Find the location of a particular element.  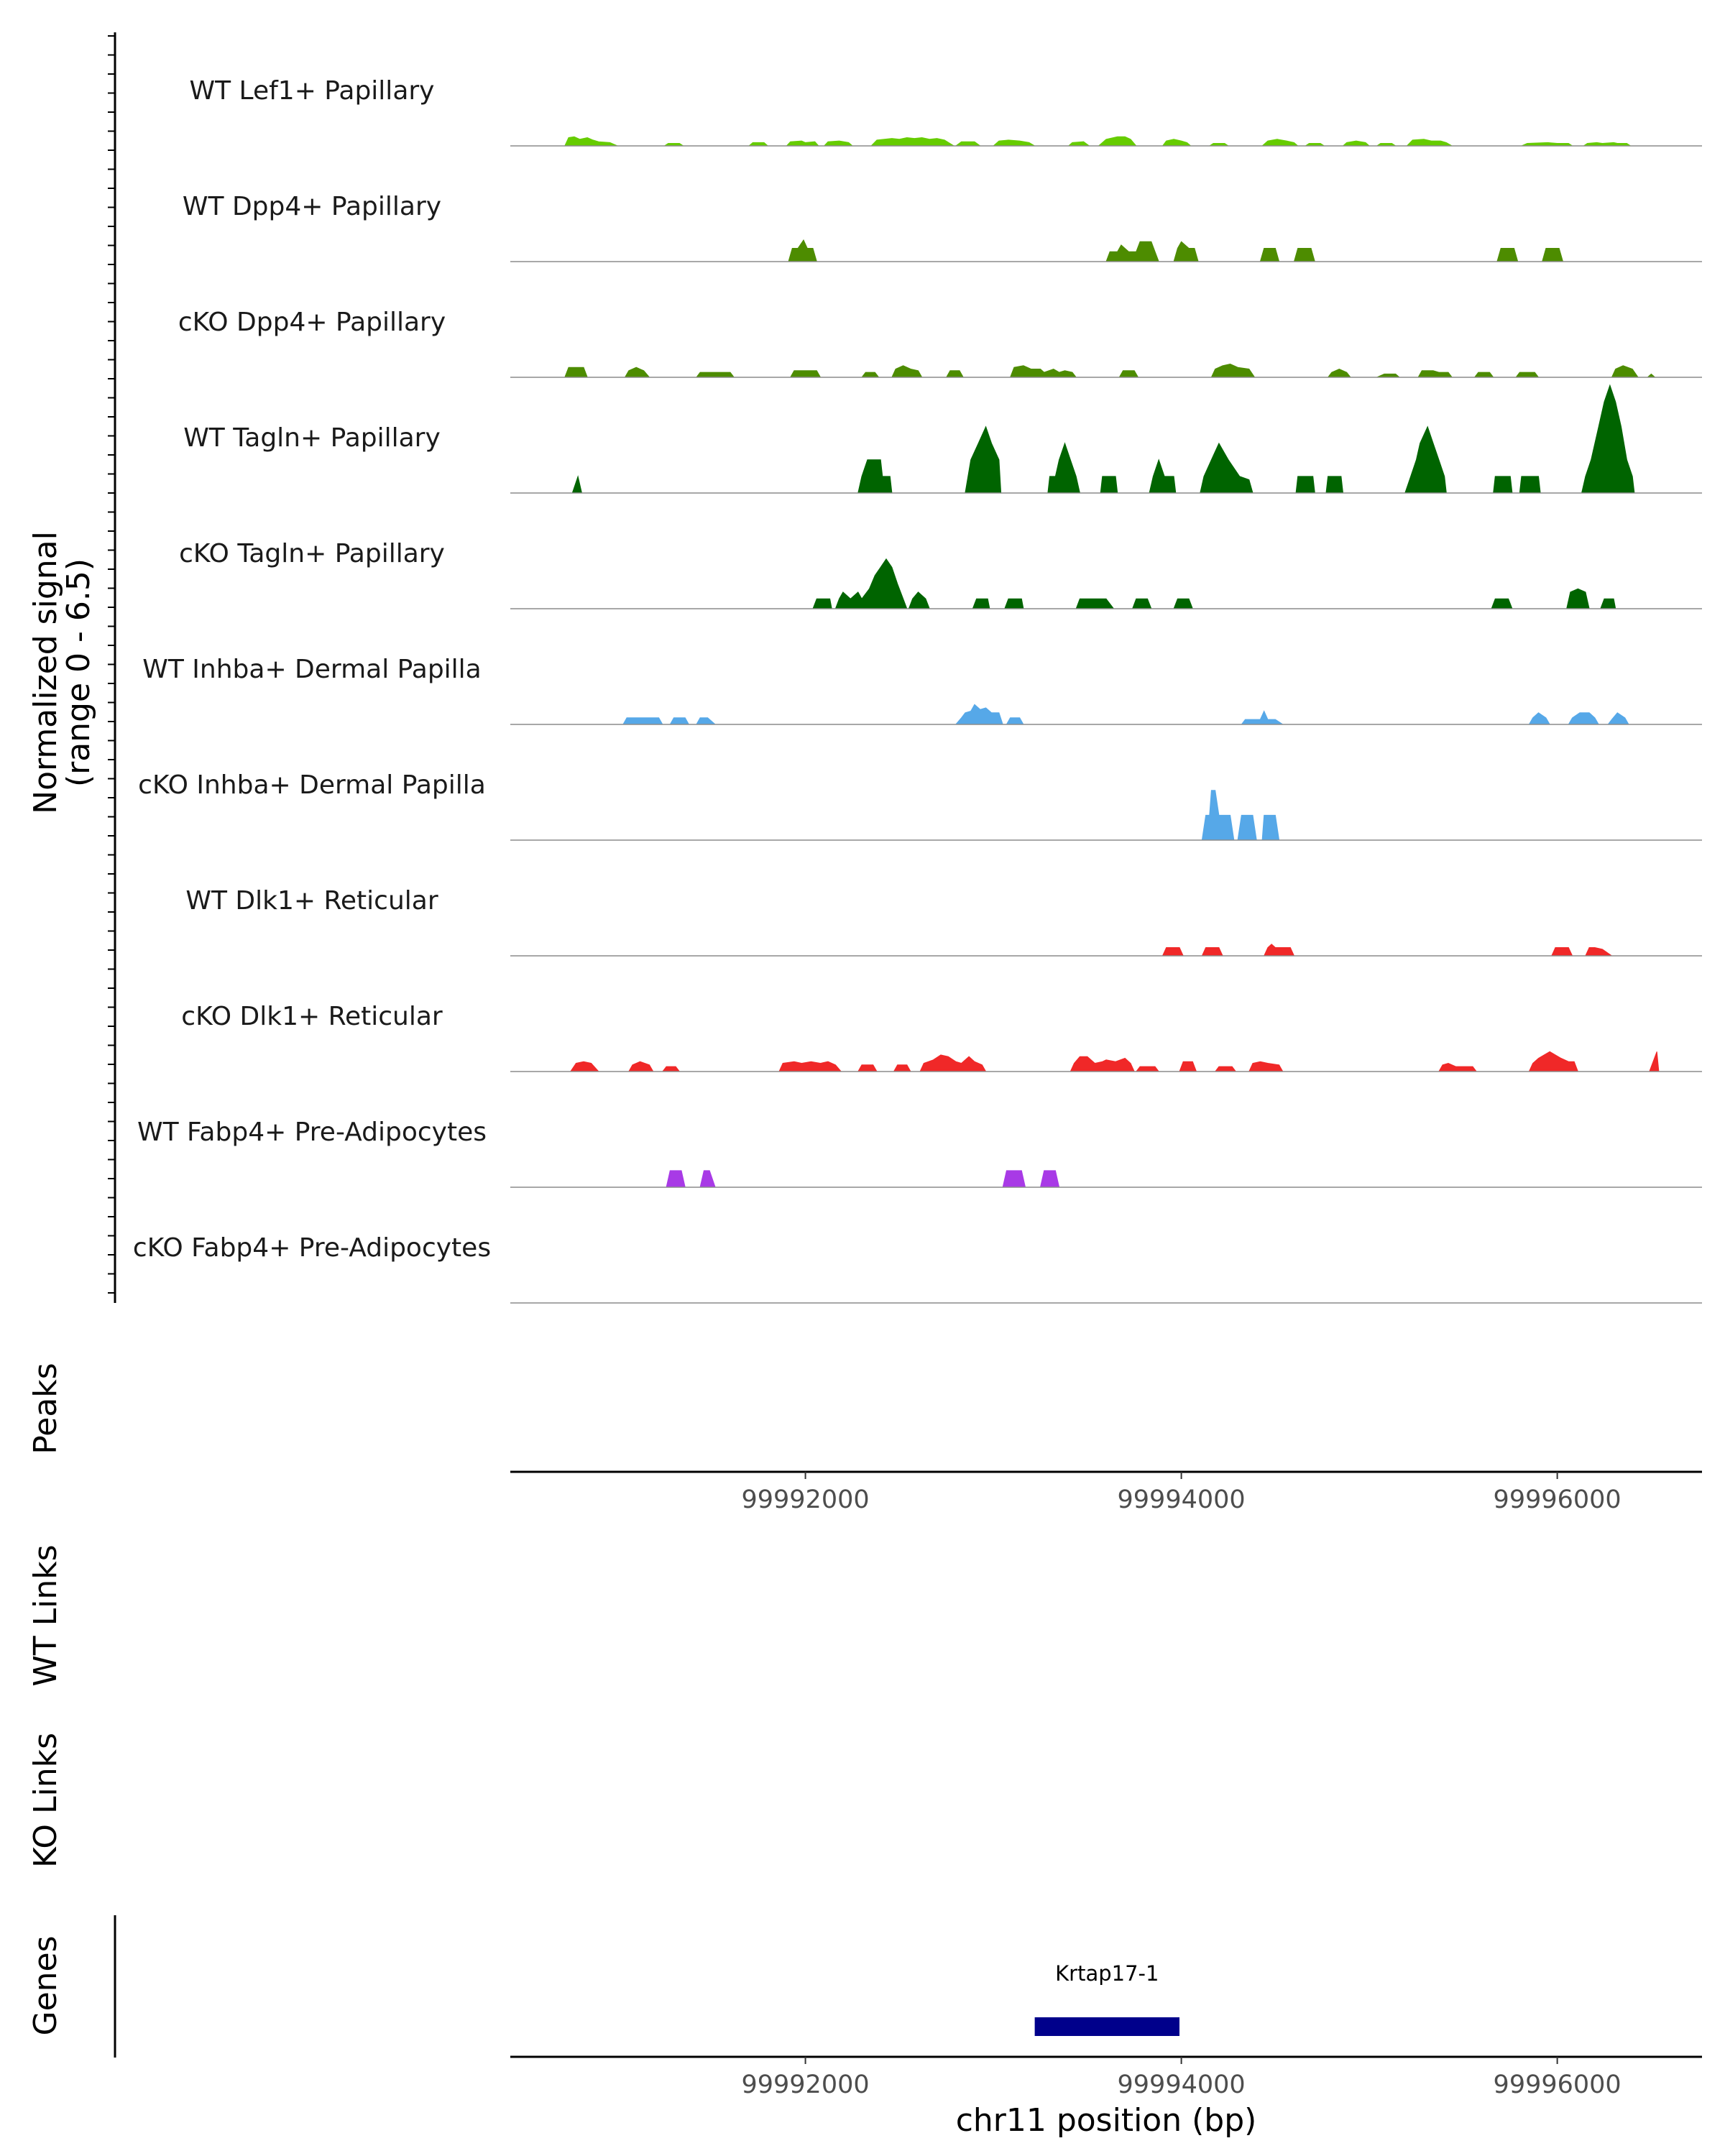

track-label: cKO Dlk1+ Reticular is located at coordinates (312, 1017).